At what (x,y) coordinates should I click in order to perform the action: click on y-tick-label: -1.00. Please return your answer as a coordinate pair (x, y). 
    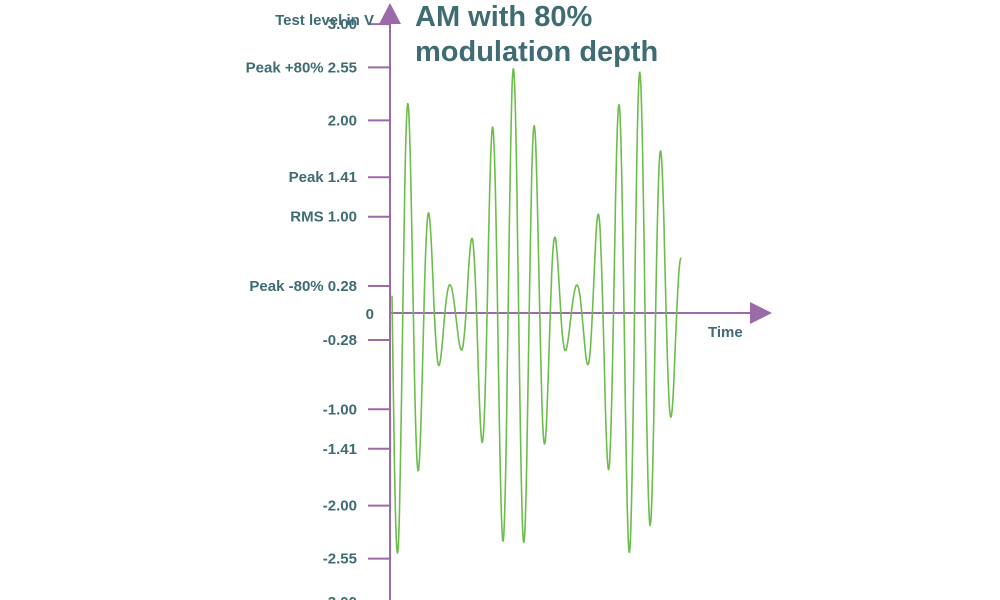
    Looking at the image, I should click on (340, 409).